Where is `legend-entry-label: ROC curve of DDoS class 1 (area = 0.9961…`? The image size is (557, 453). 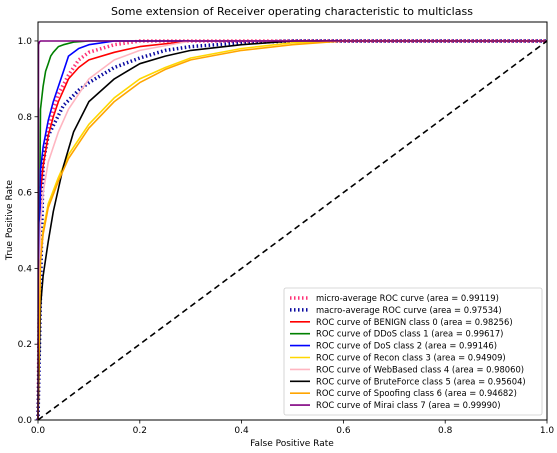 legend-entry-label: ROC curve of DDoS class 1 (area = 0.9961… is located at coordinates (409, 334).